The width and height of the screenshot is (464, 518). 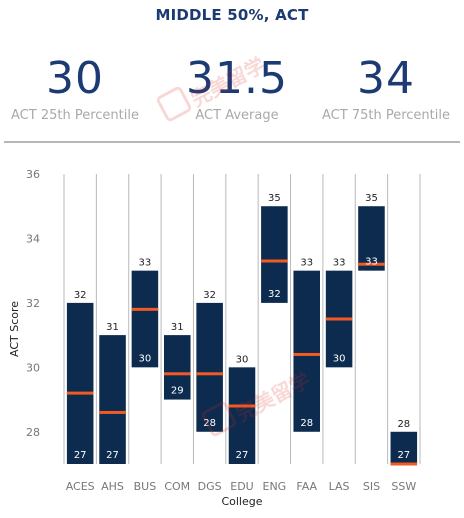 I want to click on x-tick-label: LAS, so click(x=339, y=486).